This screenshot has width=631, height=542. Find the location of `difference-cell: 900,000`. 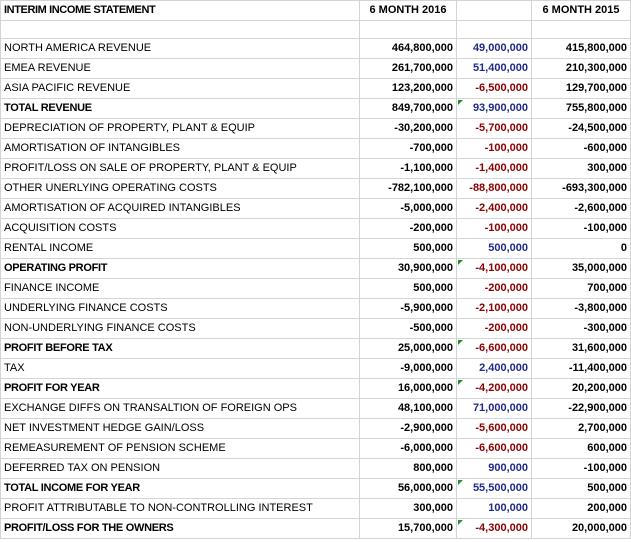

difference-cell: 900,000 is located at coordinates (494, 468).